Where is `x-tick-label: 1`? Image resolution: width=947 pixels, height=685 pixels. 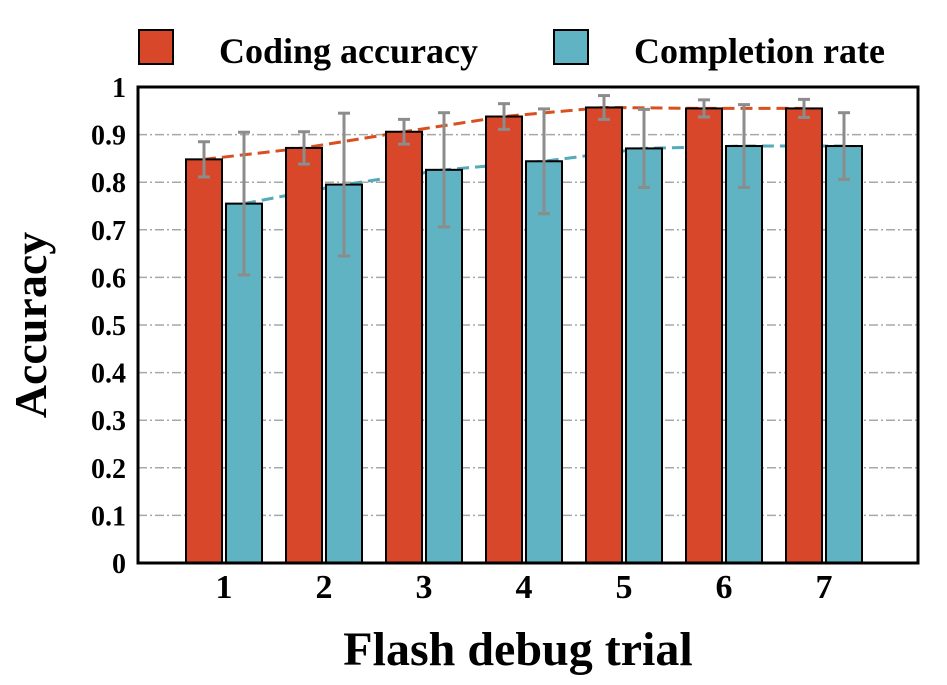
x-tick-label: 1 is located at coordinates (224, 587).